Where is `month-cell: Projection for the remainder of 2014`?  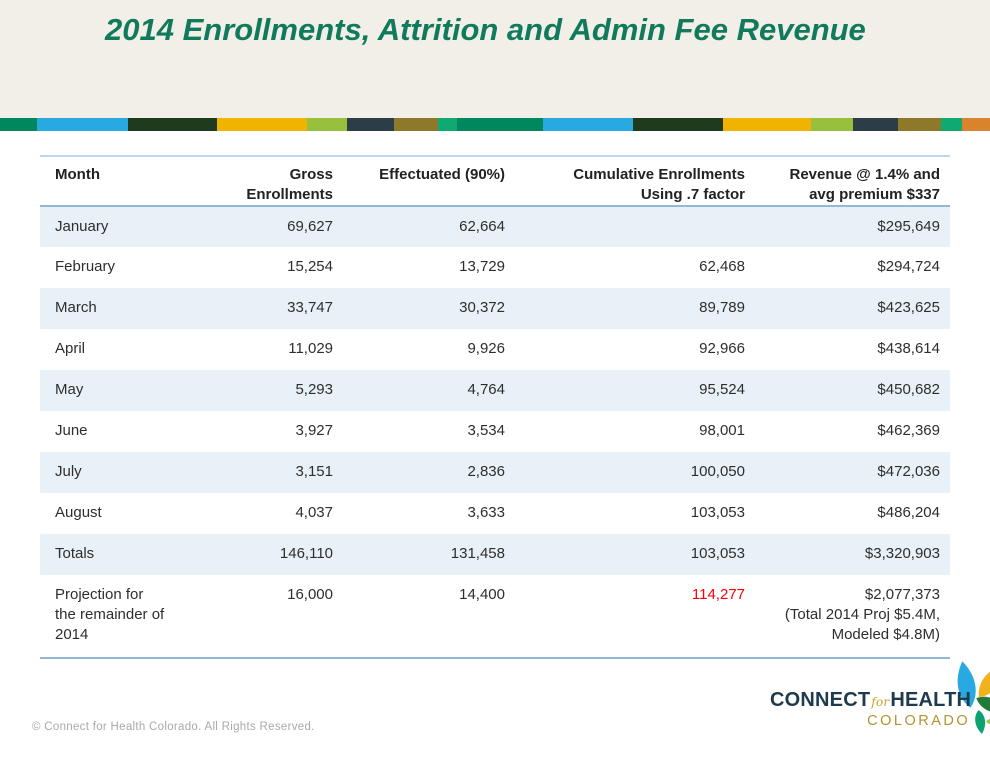 month-cell: Projection for the remainder of 2014 is located at coordinates (110, 614).